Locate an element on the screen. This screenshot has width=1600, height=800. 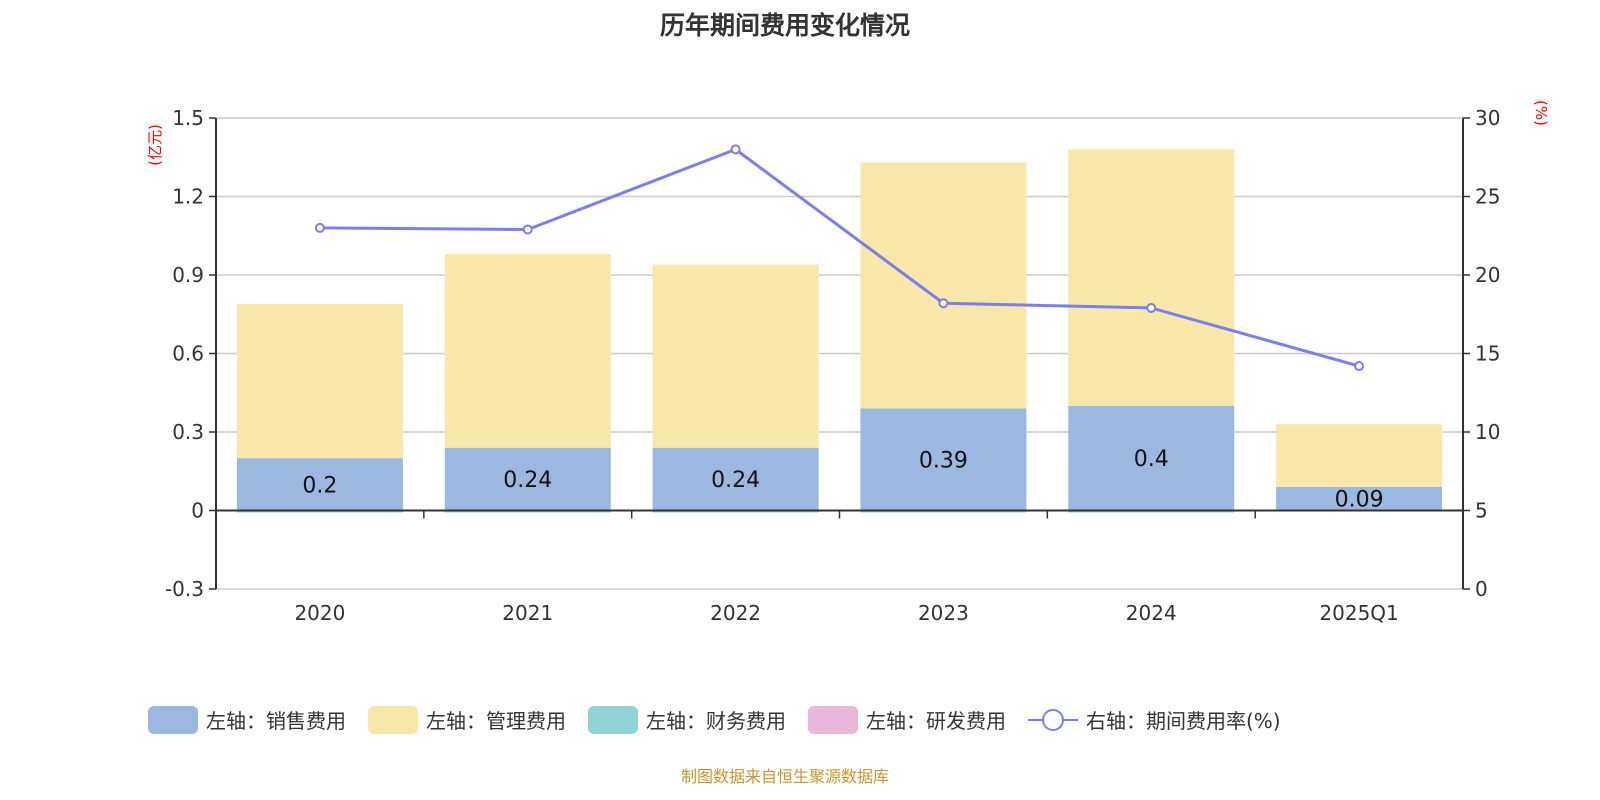
source-note: 制图数据来自恒生聚源数据库 is located at coordinates (784, 776).